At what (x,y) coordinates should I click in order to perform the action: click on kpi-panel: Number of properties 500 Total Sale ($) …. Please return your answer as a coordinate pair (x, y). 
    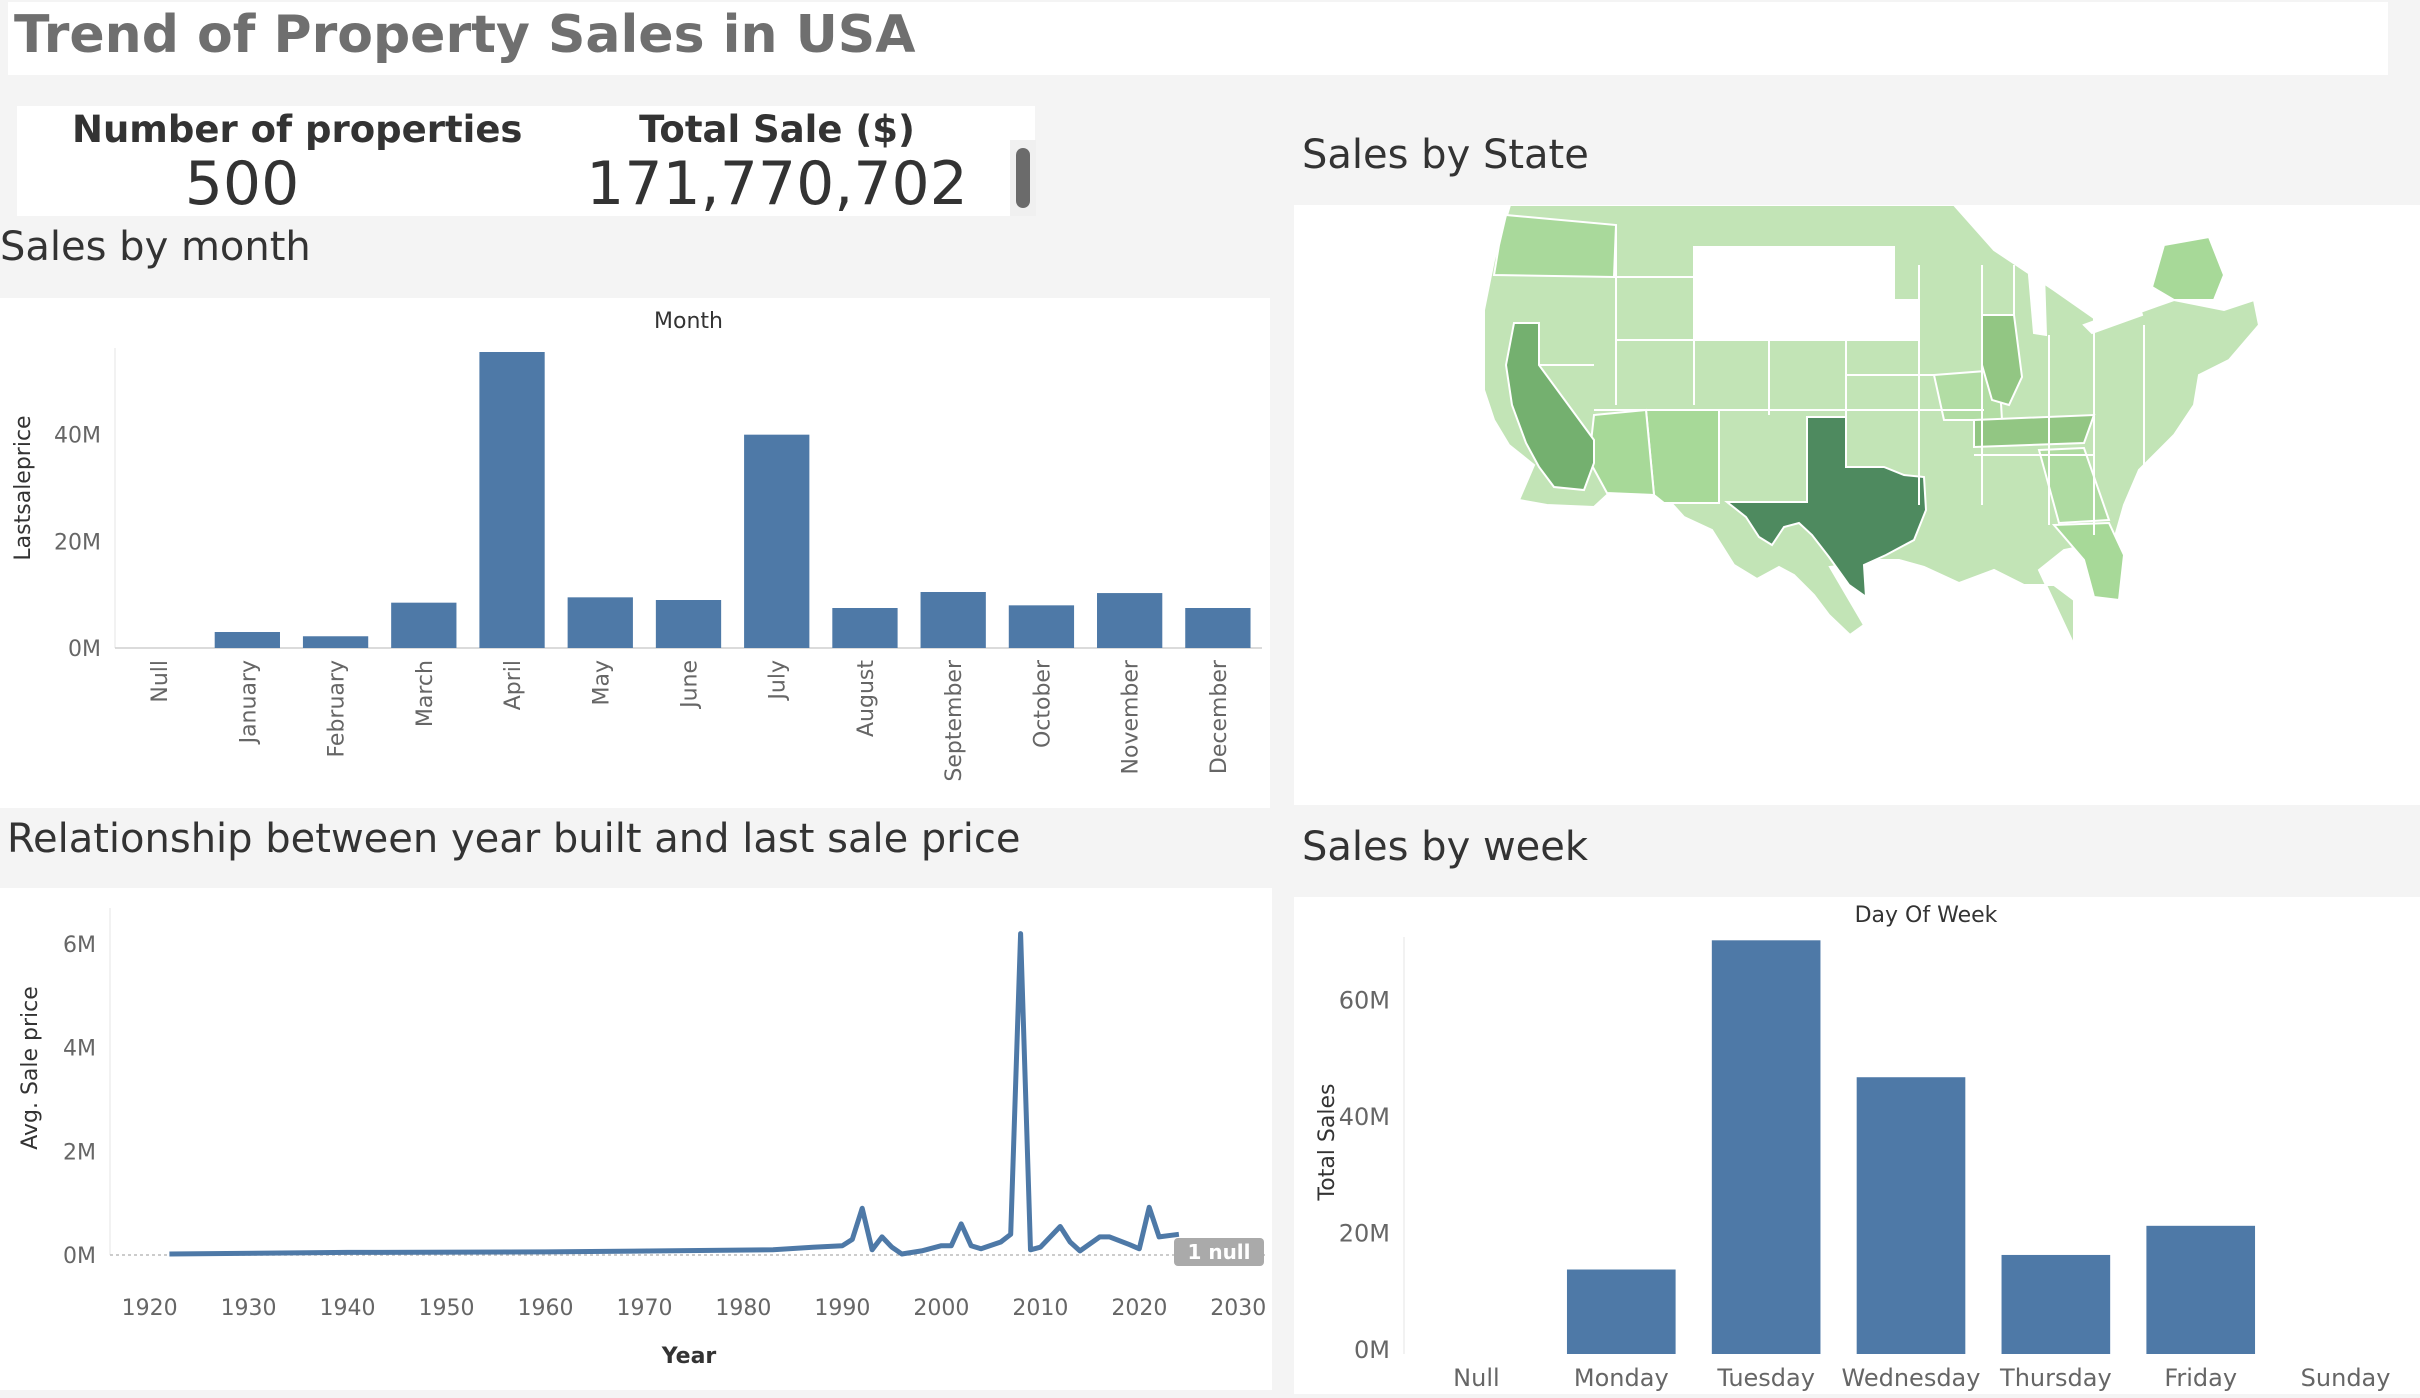
    Looking at the image, I should click on (526, 162).